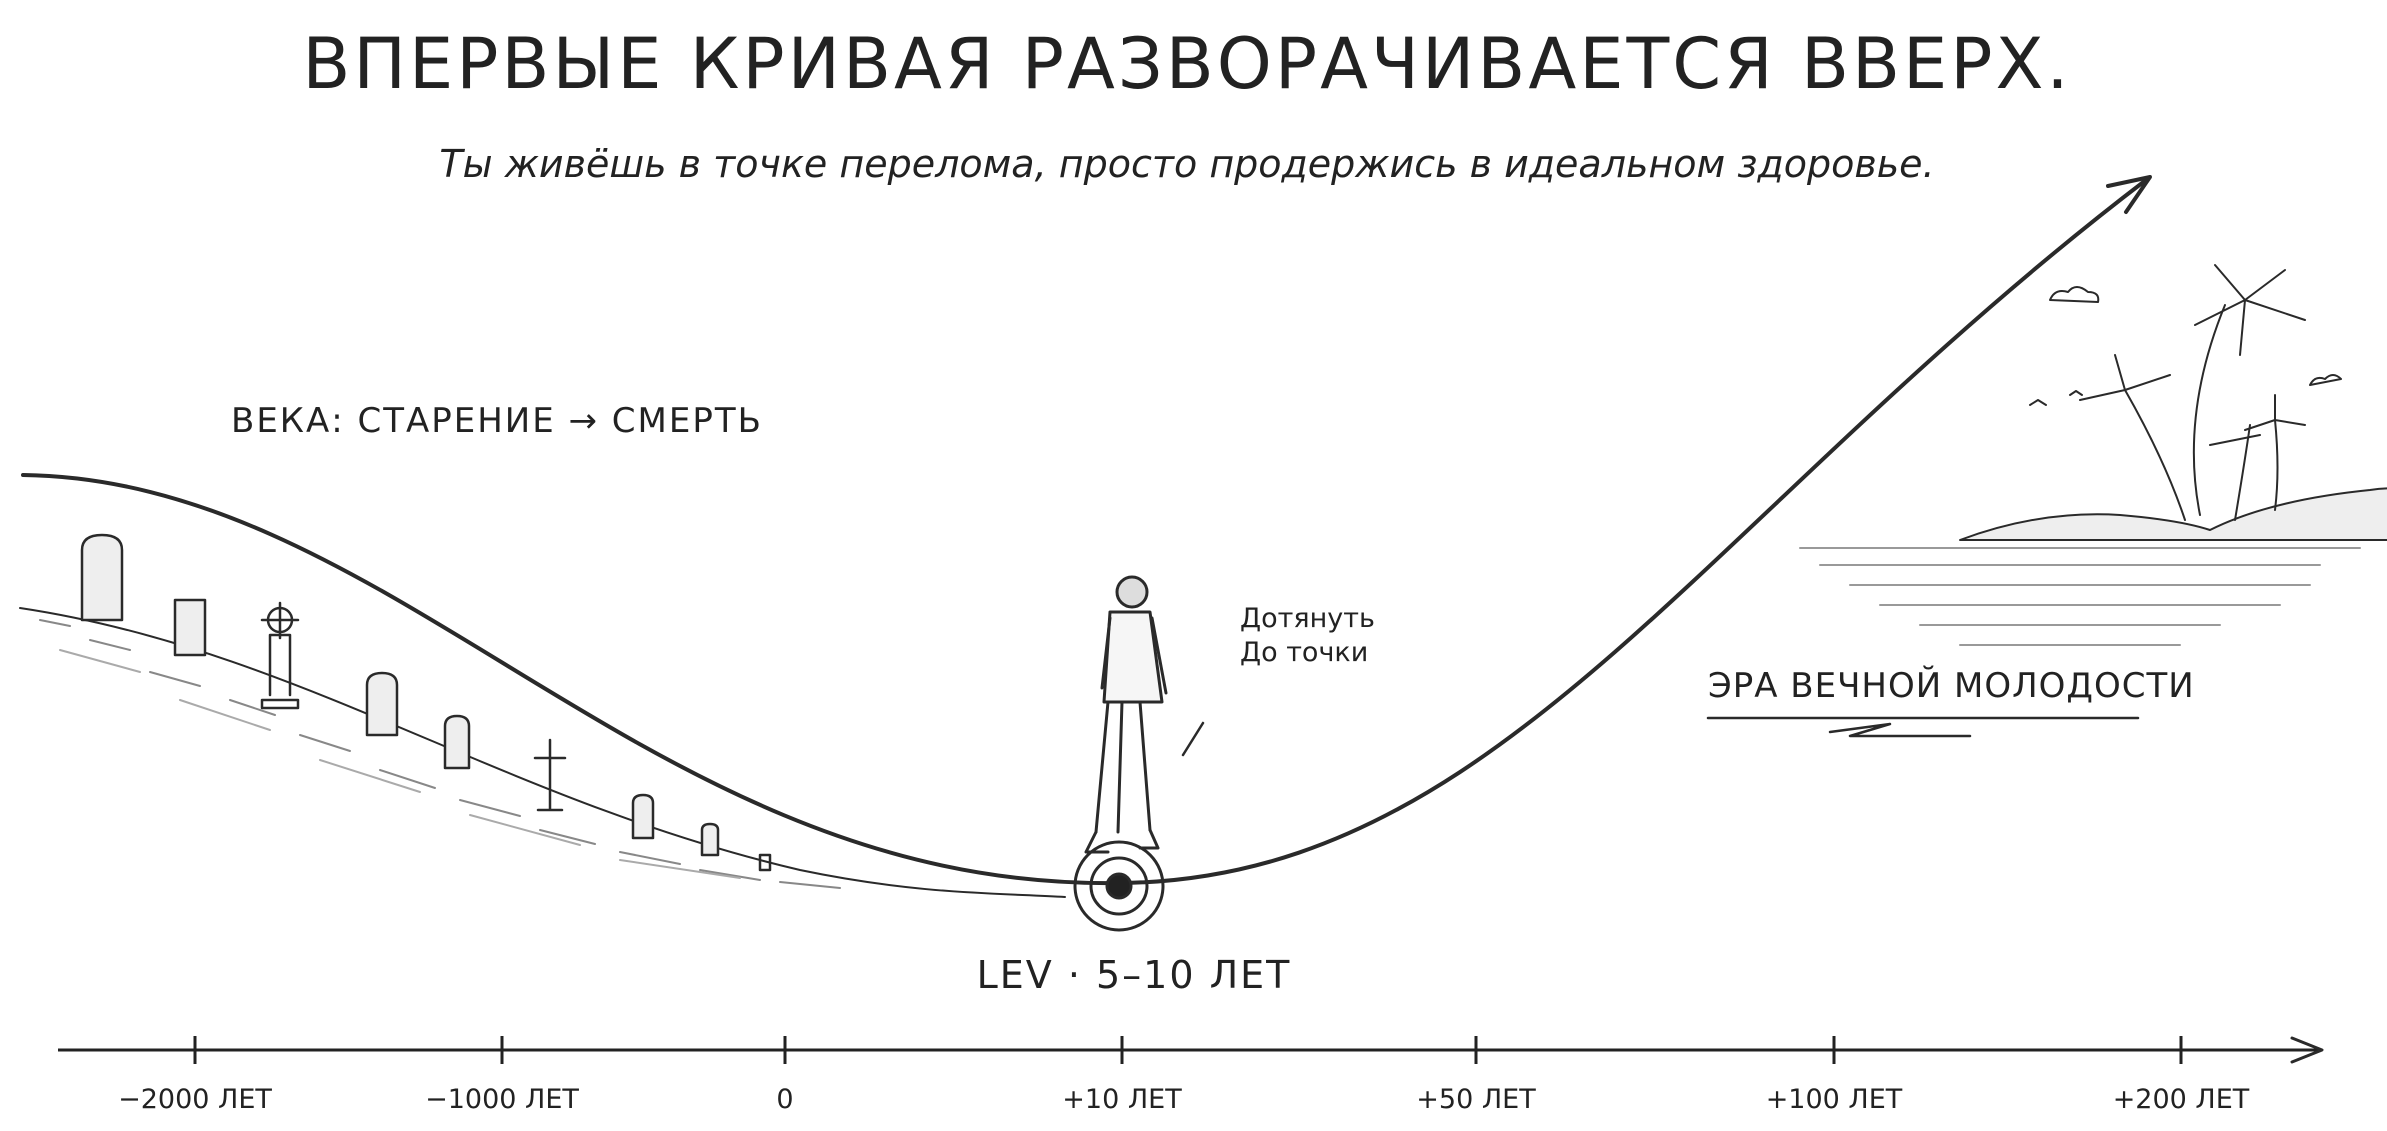 This screenshot has height=1131, width=2387. What do you see at coordinates (426, 702) in the screenshot?
I see `gravestones` at bounding box center [426, 702].